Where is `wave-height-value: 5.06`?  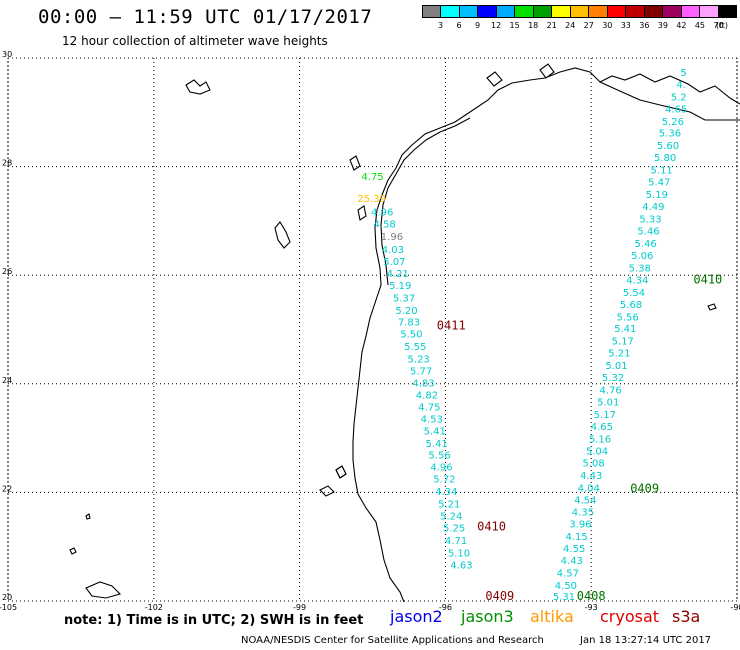
wave-height-value: 5.06 is located at coordinates (642, 256).